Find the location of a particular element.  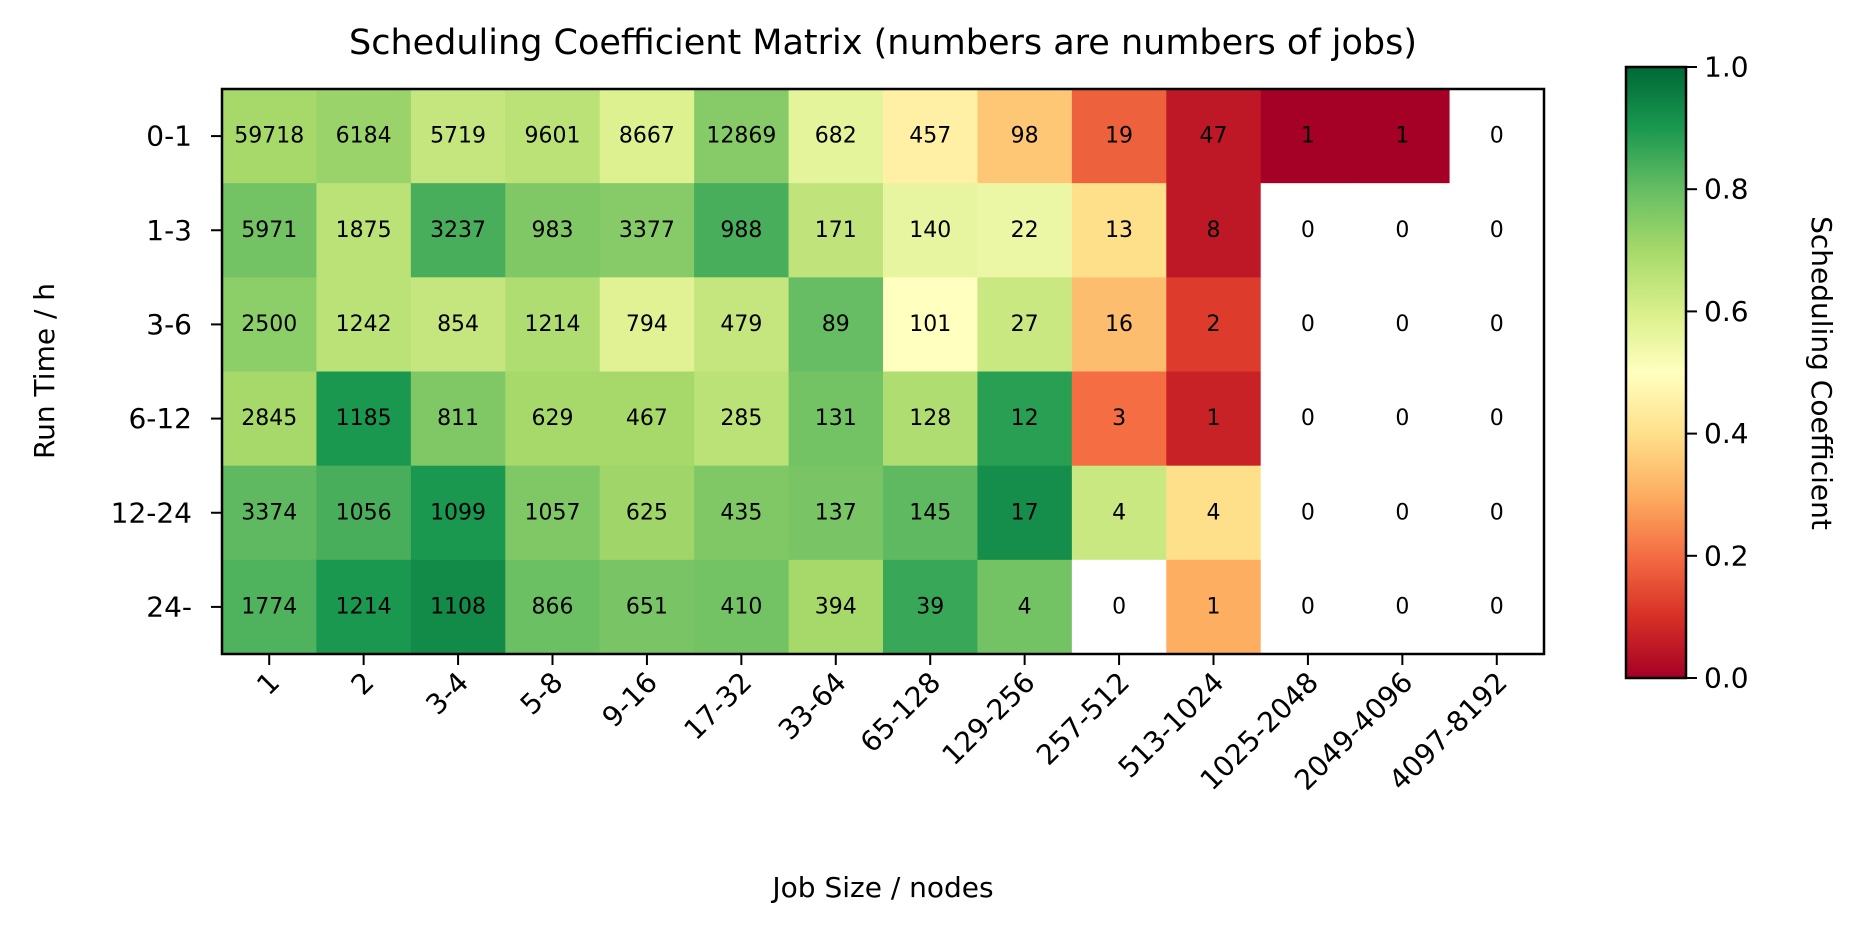

cell-label: 1214 is located at coordinates (553, 324).